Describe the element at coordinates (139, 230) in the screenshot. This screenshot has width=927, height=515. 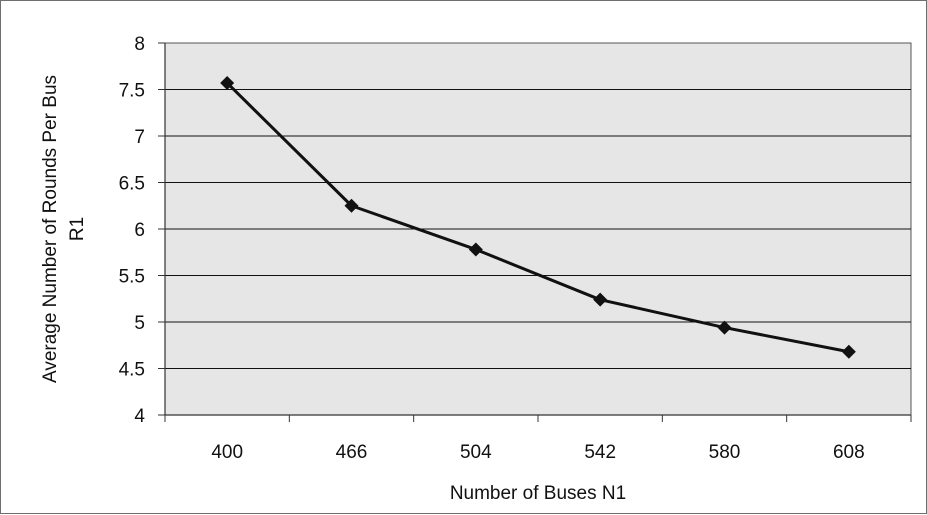
I see `y-tick-label: 6` at that location.